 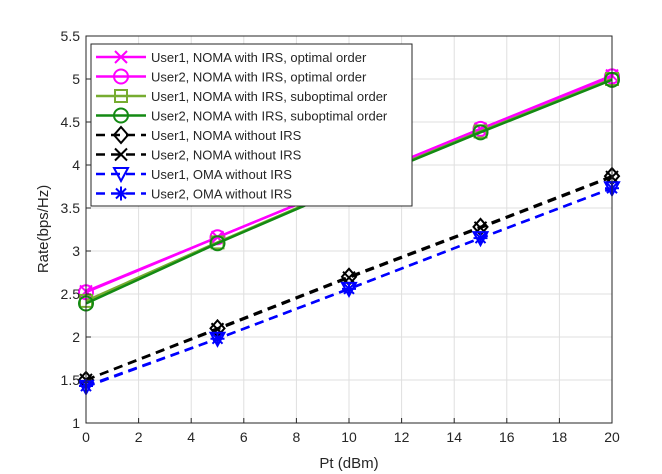 I want to click on legend-entry: User2, NOMA without IRS, so click(x=199, y=155).